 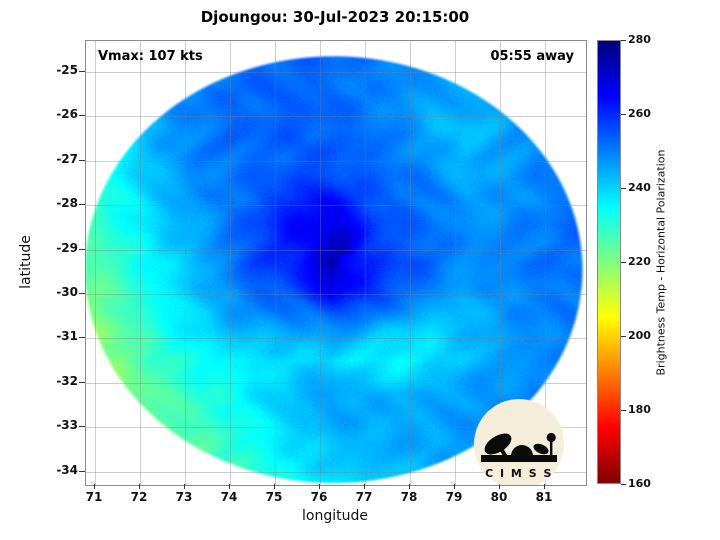 I want to click on observatory-dome-icon, so click(x=522, y=450).